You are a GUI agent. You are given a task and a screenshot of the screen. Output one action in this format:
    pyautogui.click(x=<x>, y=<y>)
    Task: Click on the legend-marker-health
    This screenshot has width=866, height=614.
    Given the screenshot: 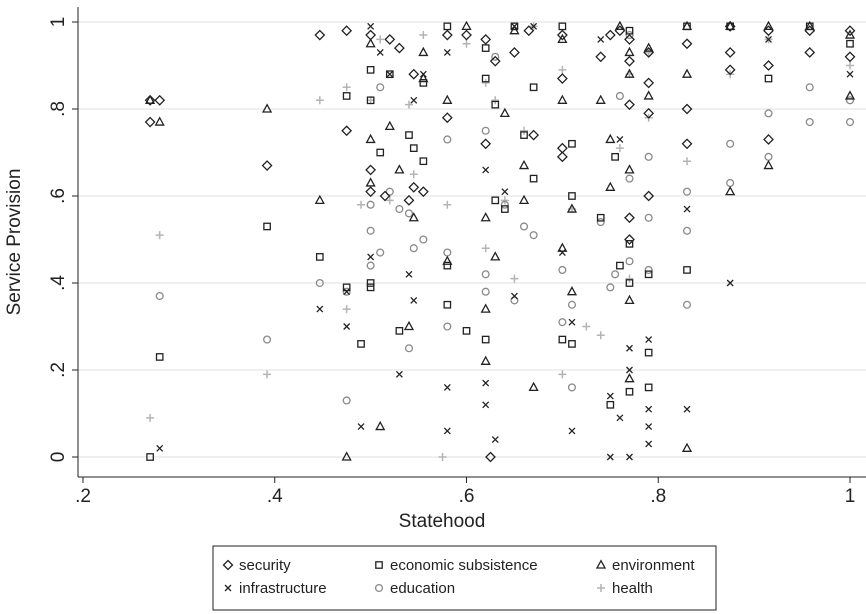 What is the action you would take?
    pyautogui.click(x=601, y=588)
    